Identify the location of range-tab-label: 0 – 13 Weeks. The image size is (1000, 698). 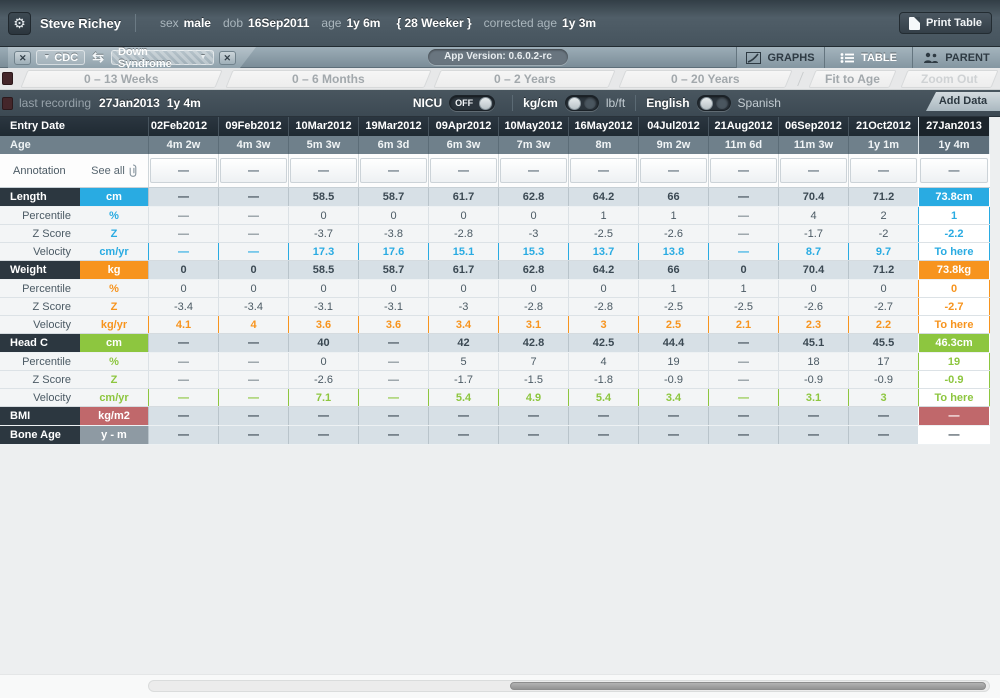
(121, 78).